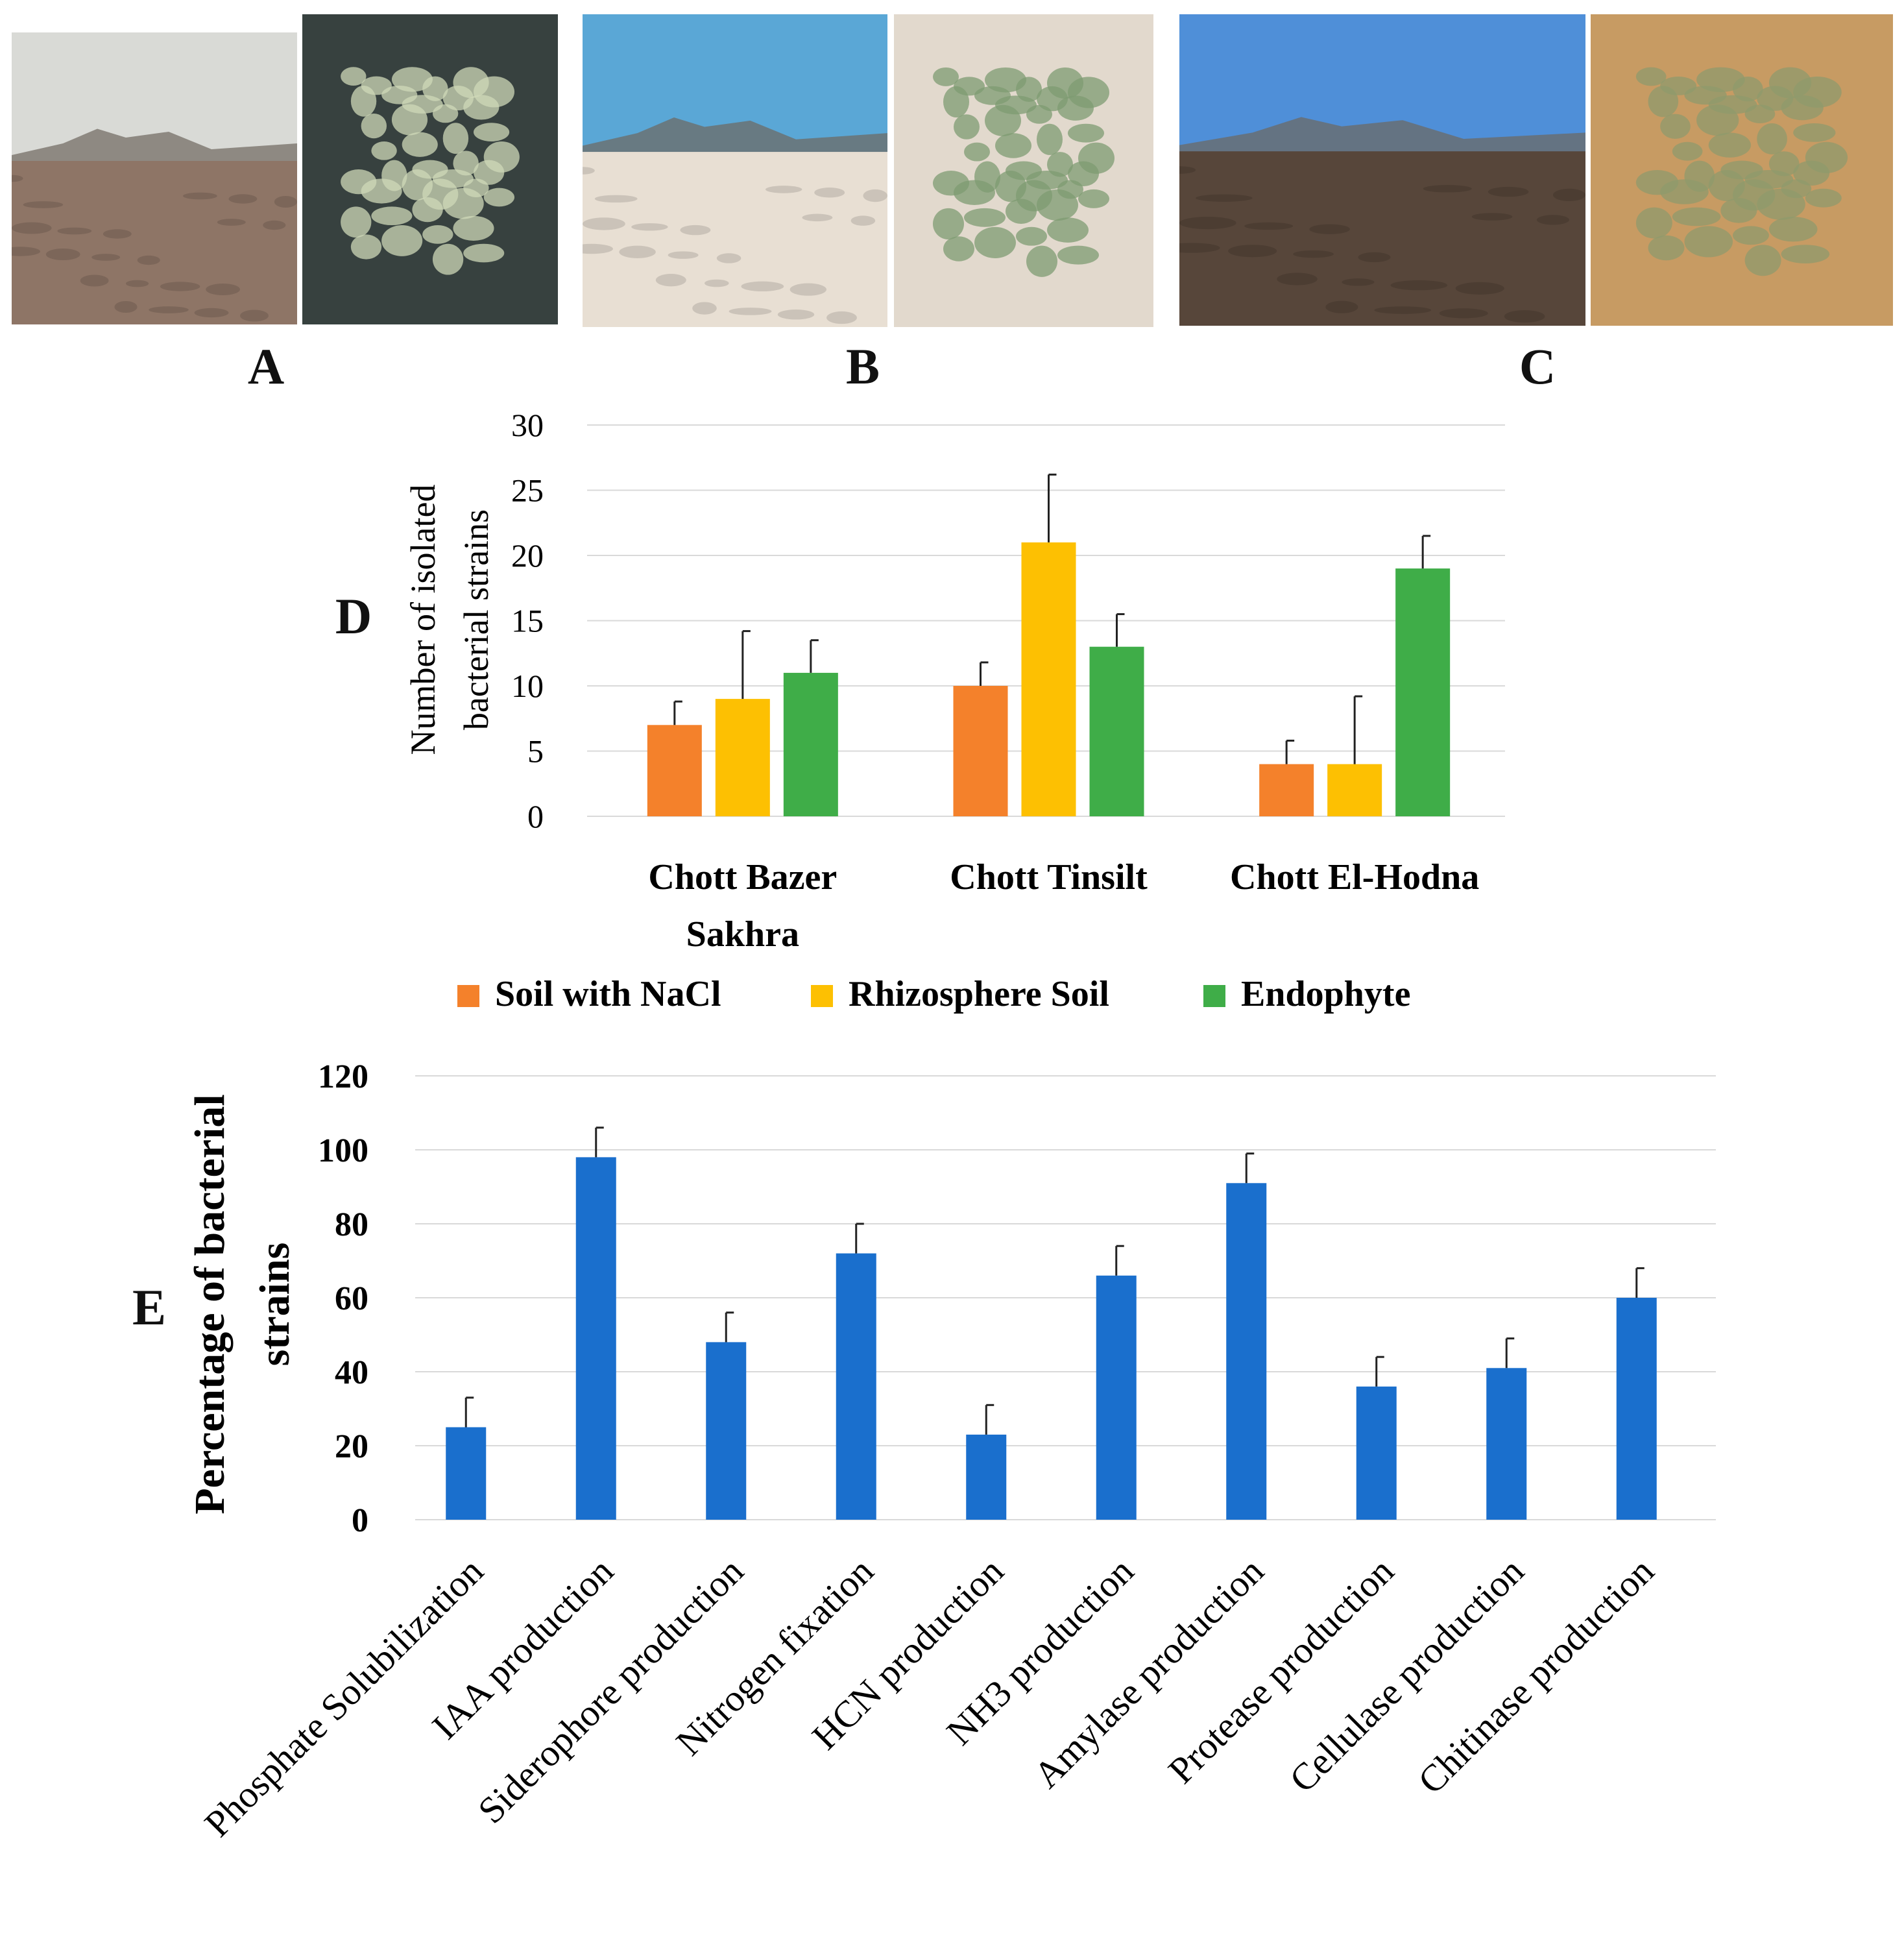  What do you see at coordinates (527, 425) in the screenshot?
I see `y-tick-label: 30` at bounding box center [527, 425].